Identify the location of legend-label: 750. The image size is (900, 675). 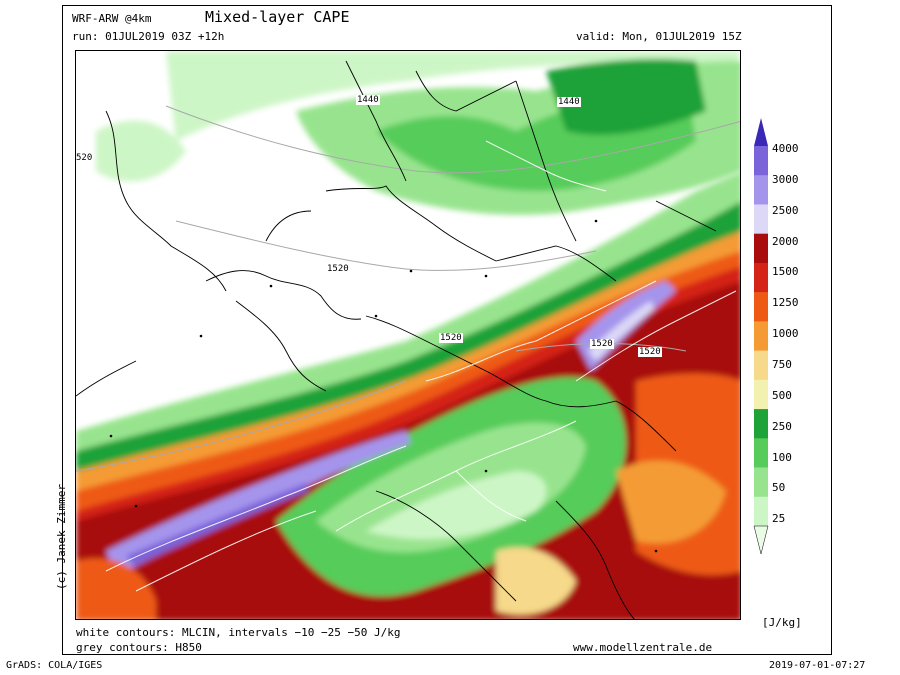
(782, 364).